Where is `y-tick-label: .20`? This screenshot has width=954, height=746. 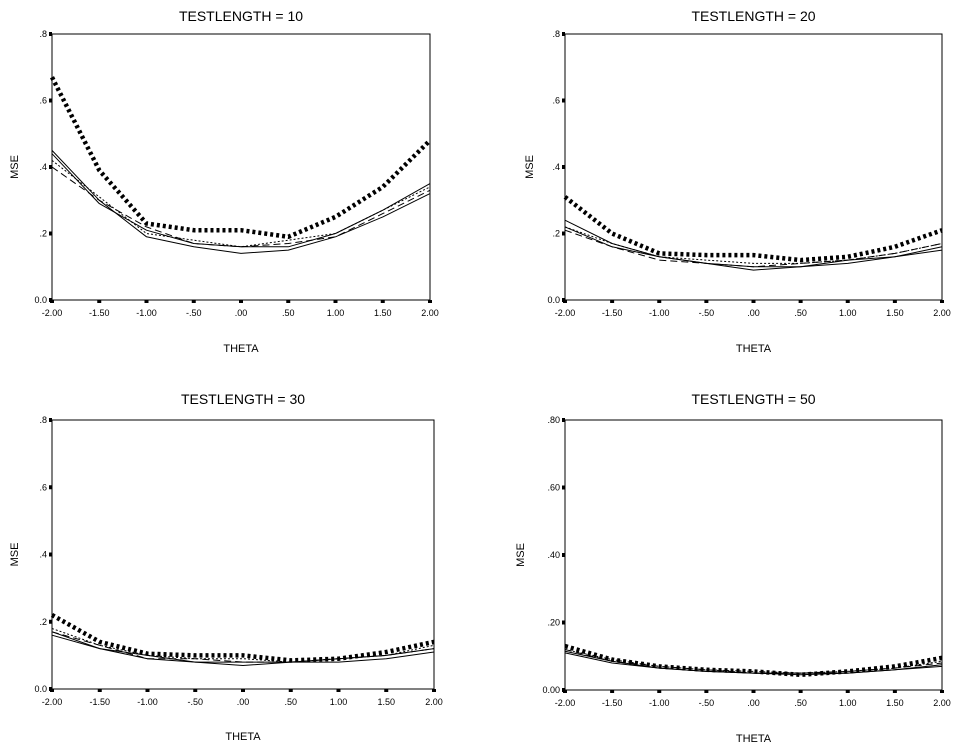 y-tick-label: .20 is located at coordinates (553, 623).